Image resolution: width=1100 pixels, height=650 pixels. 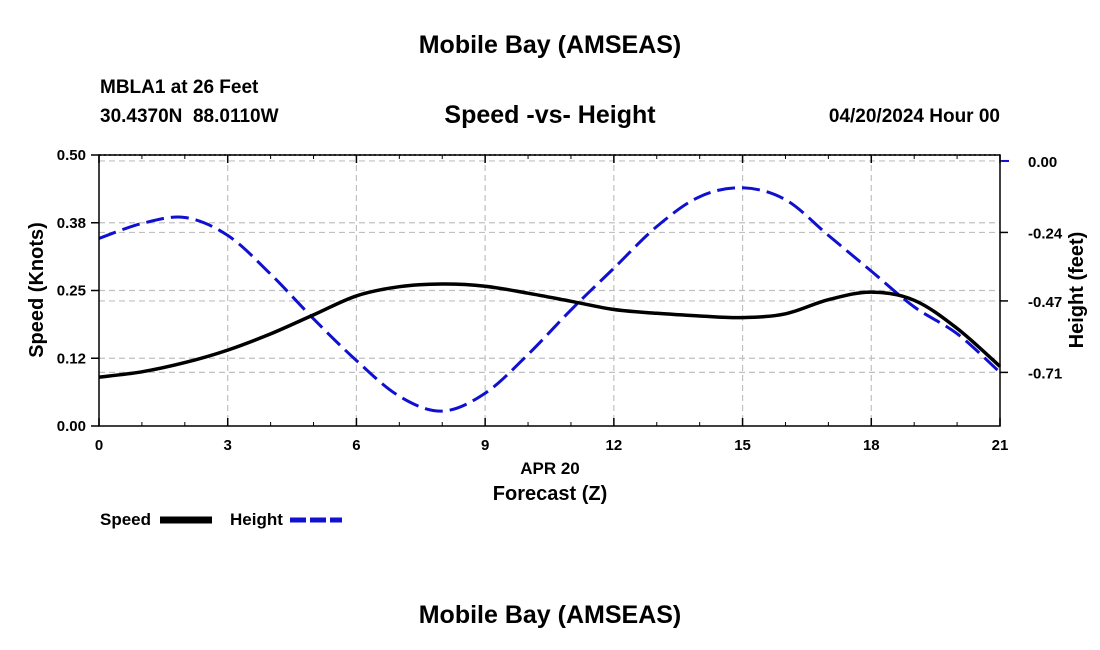 What do you see at coordinates (228, 445) in the screenshot?
I see `x-tick-label: 3` at bounding box center [228, 445].